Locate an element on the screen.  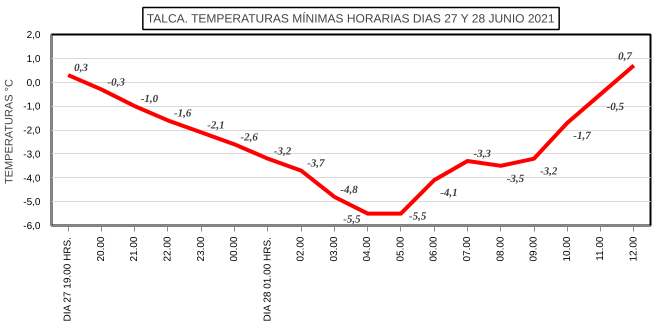
x-tick-label: 21.00 is located at coordinates (134, 249).